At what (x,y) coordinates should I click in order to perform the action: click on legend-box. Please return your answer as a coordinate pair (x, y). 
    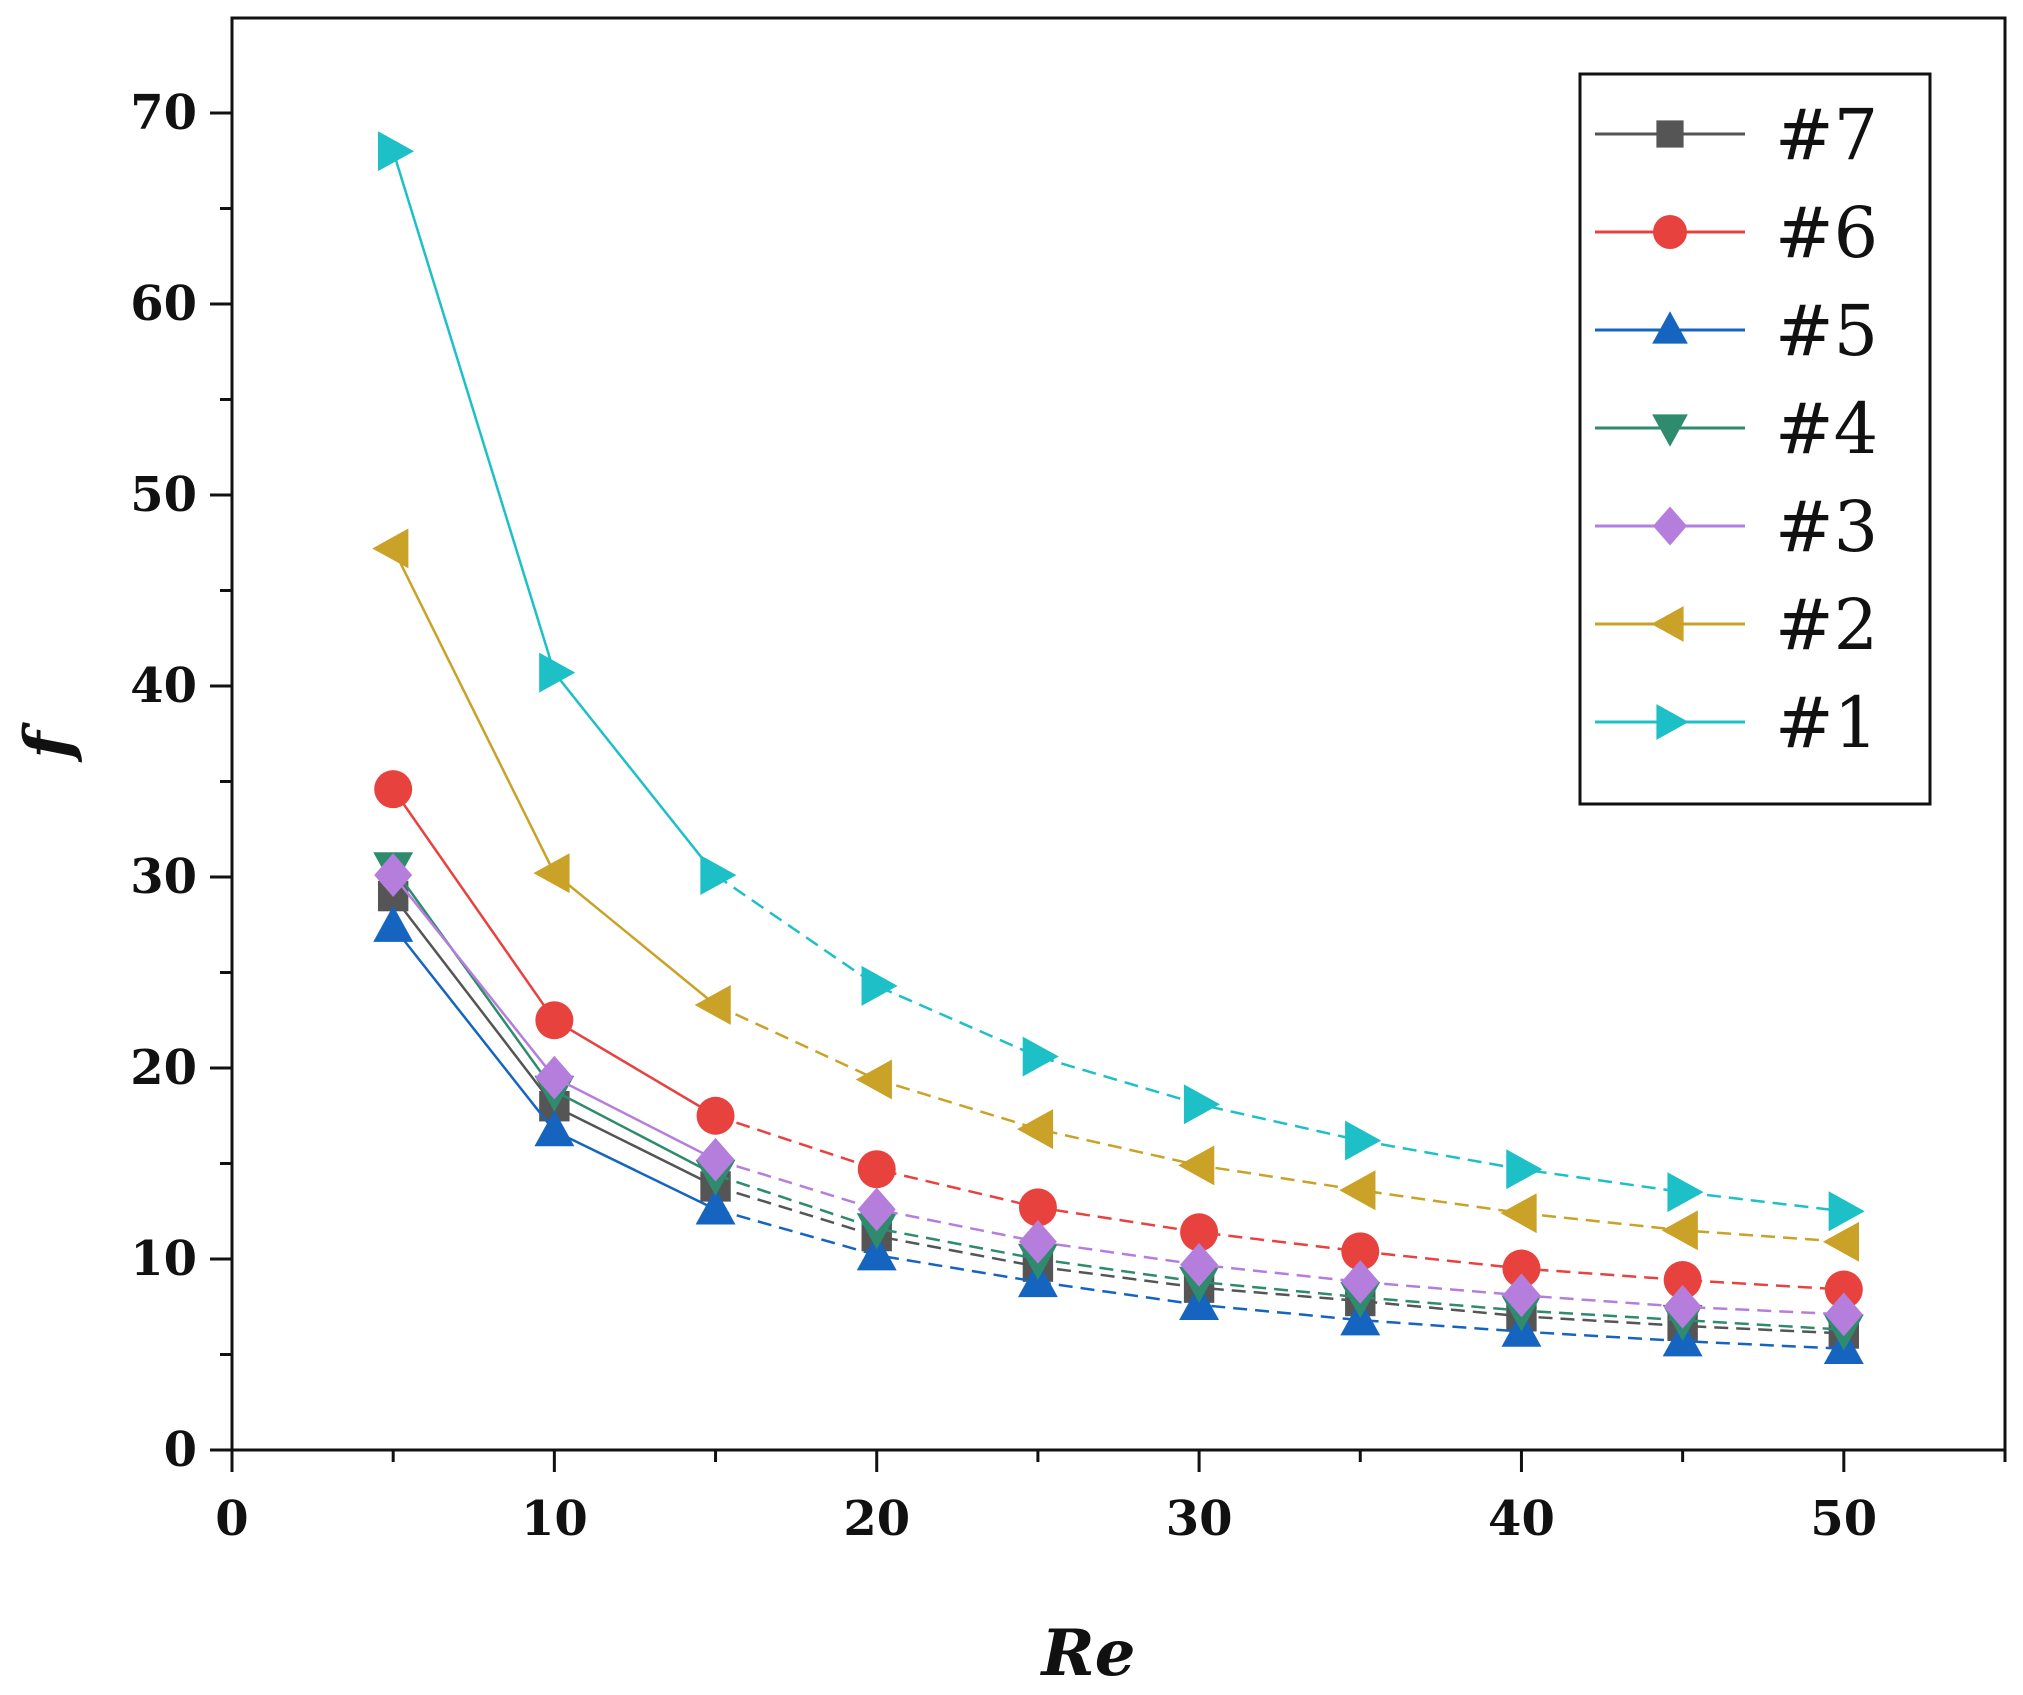
    Looking at the image, I should click on (1755, 439).